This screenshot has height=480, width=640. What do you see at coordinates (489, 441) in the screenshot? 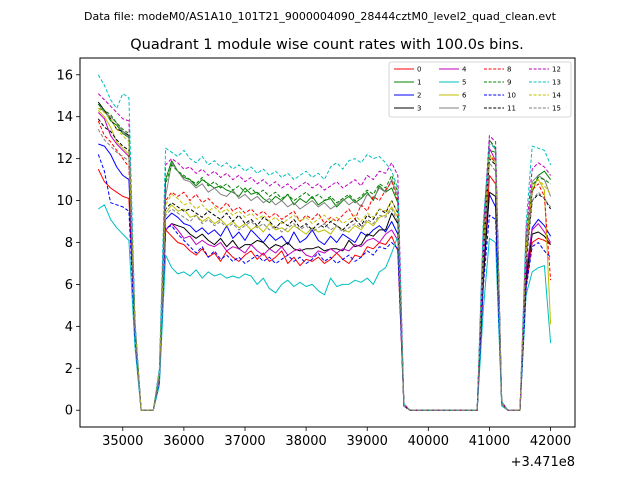
I see `x-tick-label: 41000` at bounding box center [489, 441].